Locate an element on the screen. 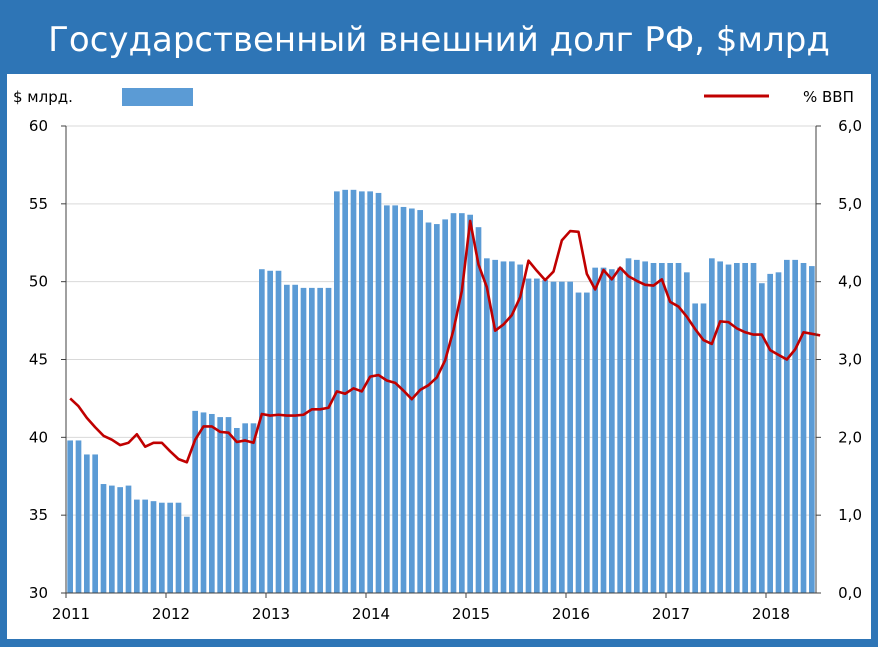  y-tick-label: 45 is located at coordinates (38, 360).